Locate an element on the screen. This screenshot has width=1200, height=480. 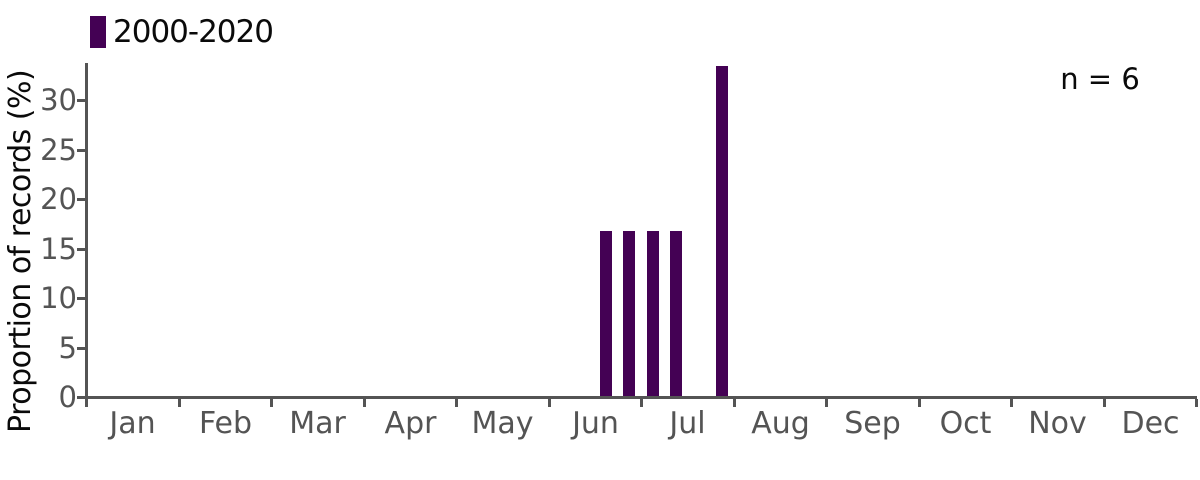
legend: 2000-2020 is located at coordinates (182, 32).